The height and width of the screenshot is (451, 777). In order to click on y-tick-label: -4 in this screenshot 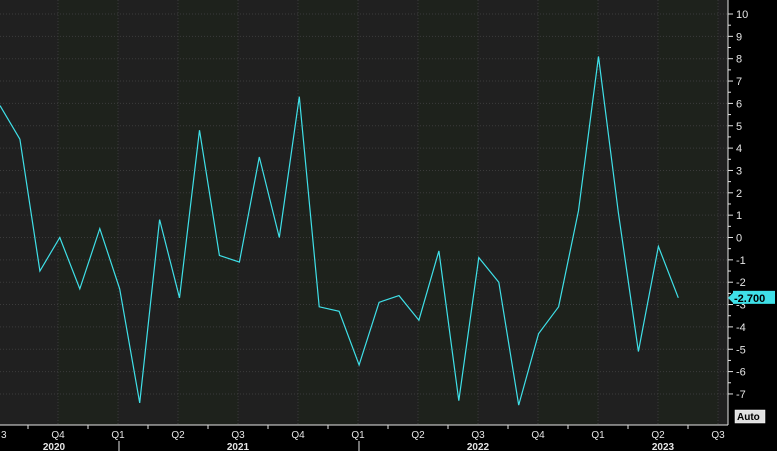, I will do `click(741, 328)`.